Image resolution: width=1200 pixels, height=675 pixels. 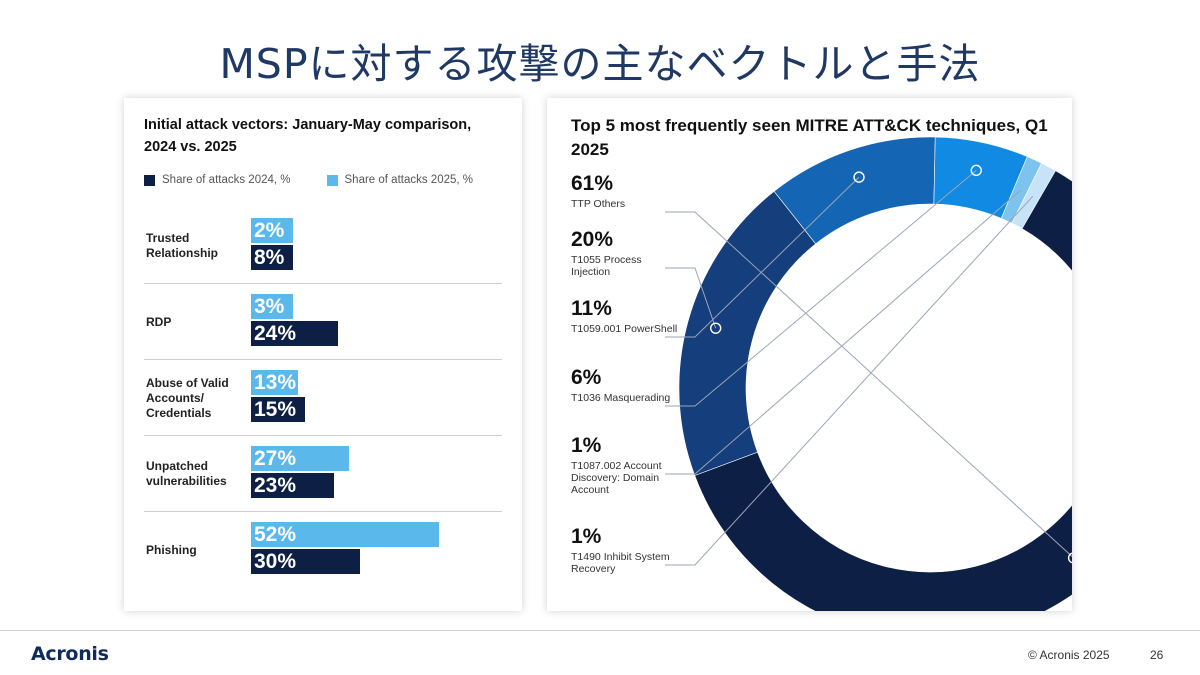 I want to click on bar-2024: 23%, so click(x=293, y=485).